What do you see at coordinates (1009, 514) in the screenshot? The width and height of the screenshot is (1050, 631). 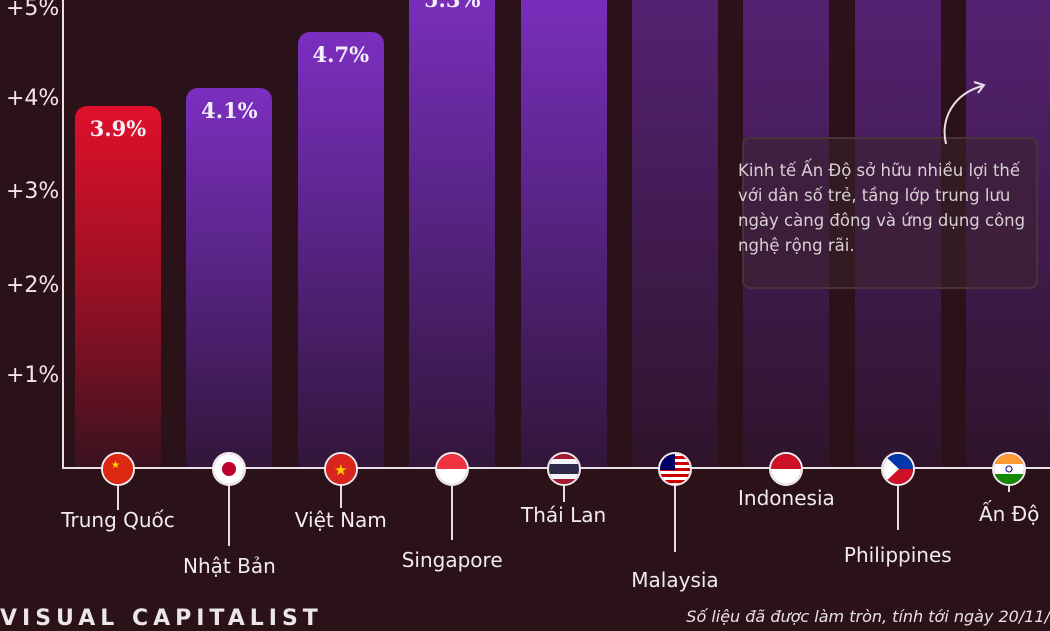 I see `x-tick-label: Ấn Độ` at bounding box center [1009, 514].